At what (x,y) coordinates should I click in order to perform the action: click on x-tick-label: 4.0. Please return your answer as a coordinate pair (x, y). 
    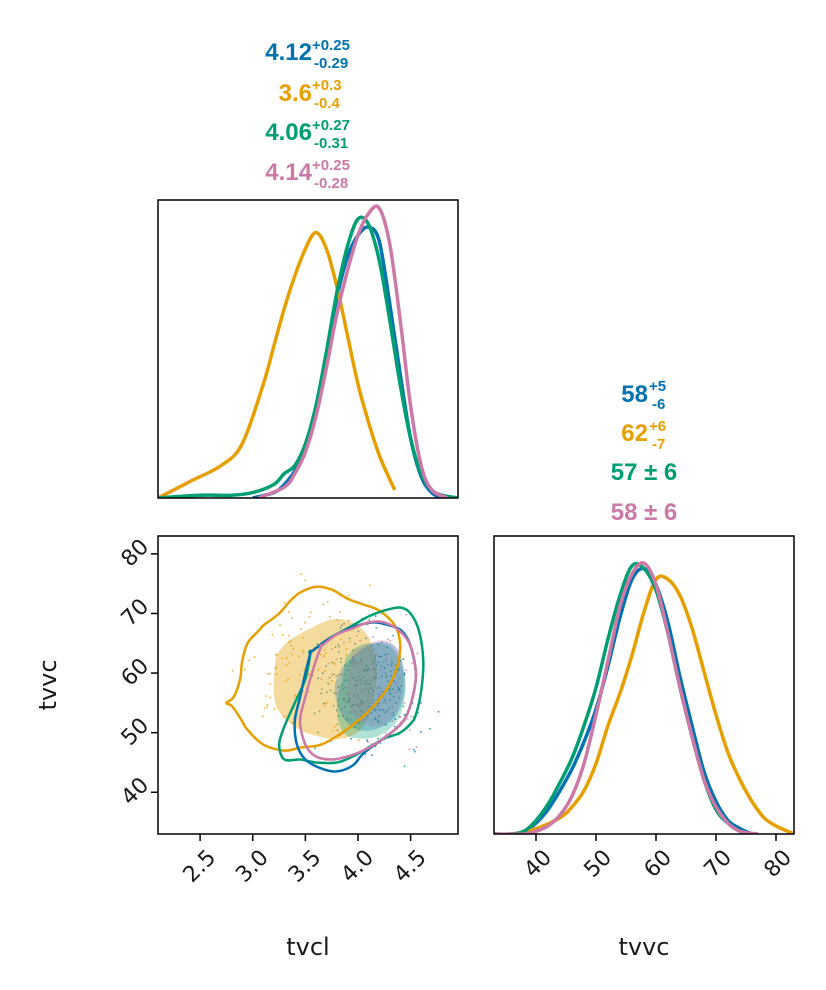
    Looking at the image, I should click on (358, 866).